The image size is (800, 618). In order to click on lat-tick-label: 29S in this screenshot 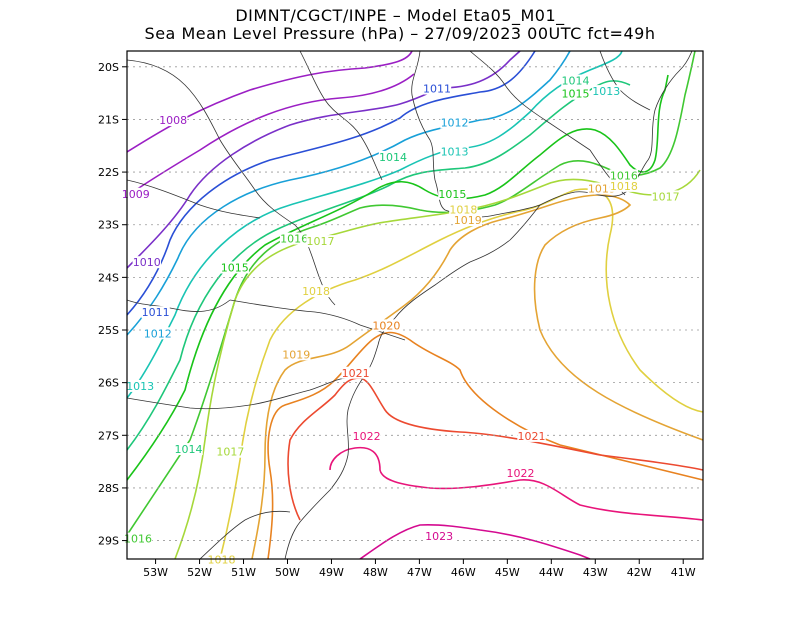, I will do `click(108, 541)`.